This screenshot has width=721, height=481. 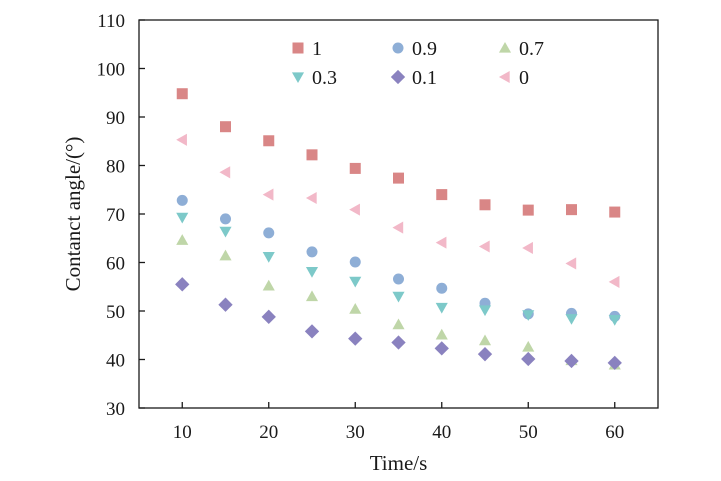 I want to click on legend-item: 1, so click(x=307, y=49).